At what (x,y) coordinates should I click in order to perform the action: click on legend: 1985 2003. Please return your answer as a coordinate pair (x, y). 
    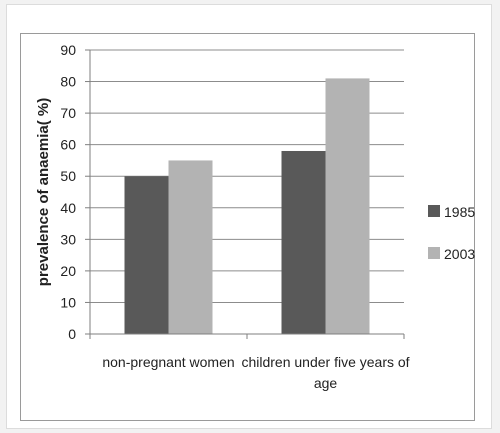
    Looking at the image, I should click on (451, 233).